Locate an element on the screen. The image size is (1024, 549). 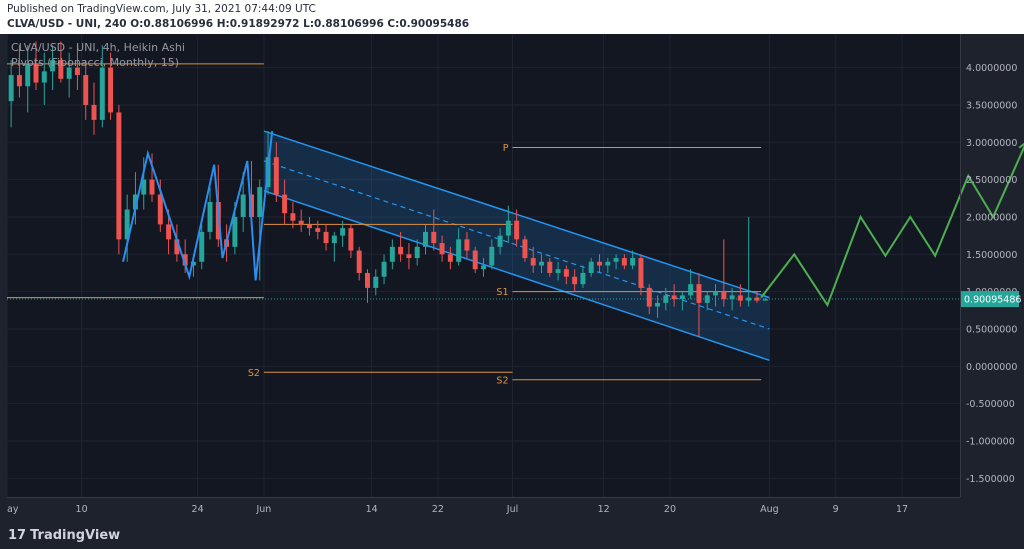
x-tick-label: 17 is located at coordinates (902, 509).